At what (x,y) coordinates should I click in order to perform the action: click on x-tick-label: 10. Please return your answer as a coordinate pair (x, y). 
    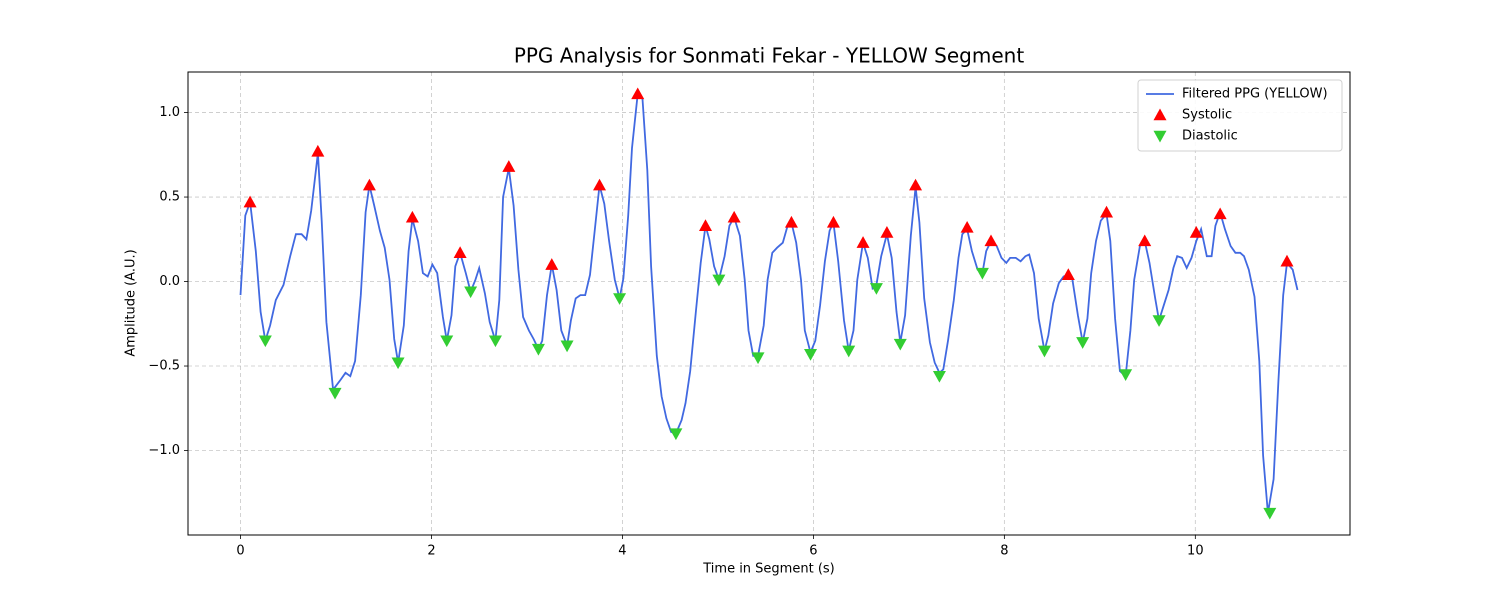
    Looking at the image, I should click on (1195, 551).